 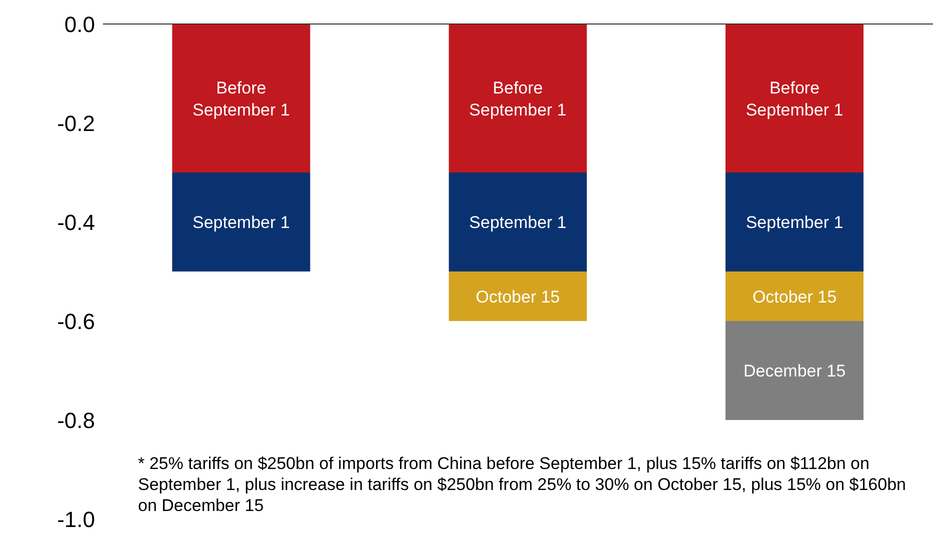 I want to click on text: October 15, so click(x=794, y=296).